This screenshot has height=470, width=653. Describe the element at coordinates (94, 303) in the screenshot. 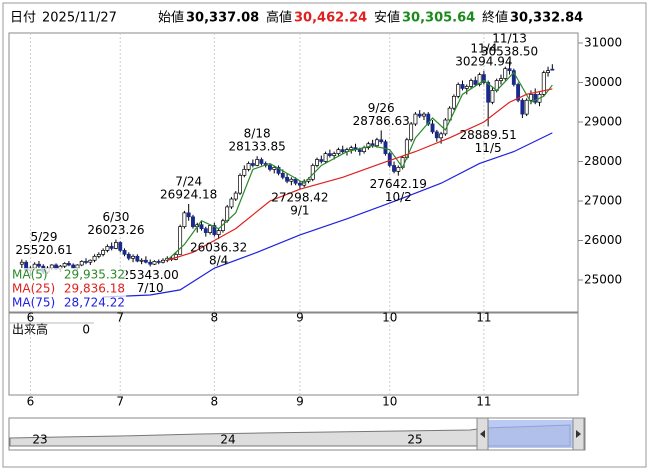

I see `legend-value: 28,724.22` at that location.